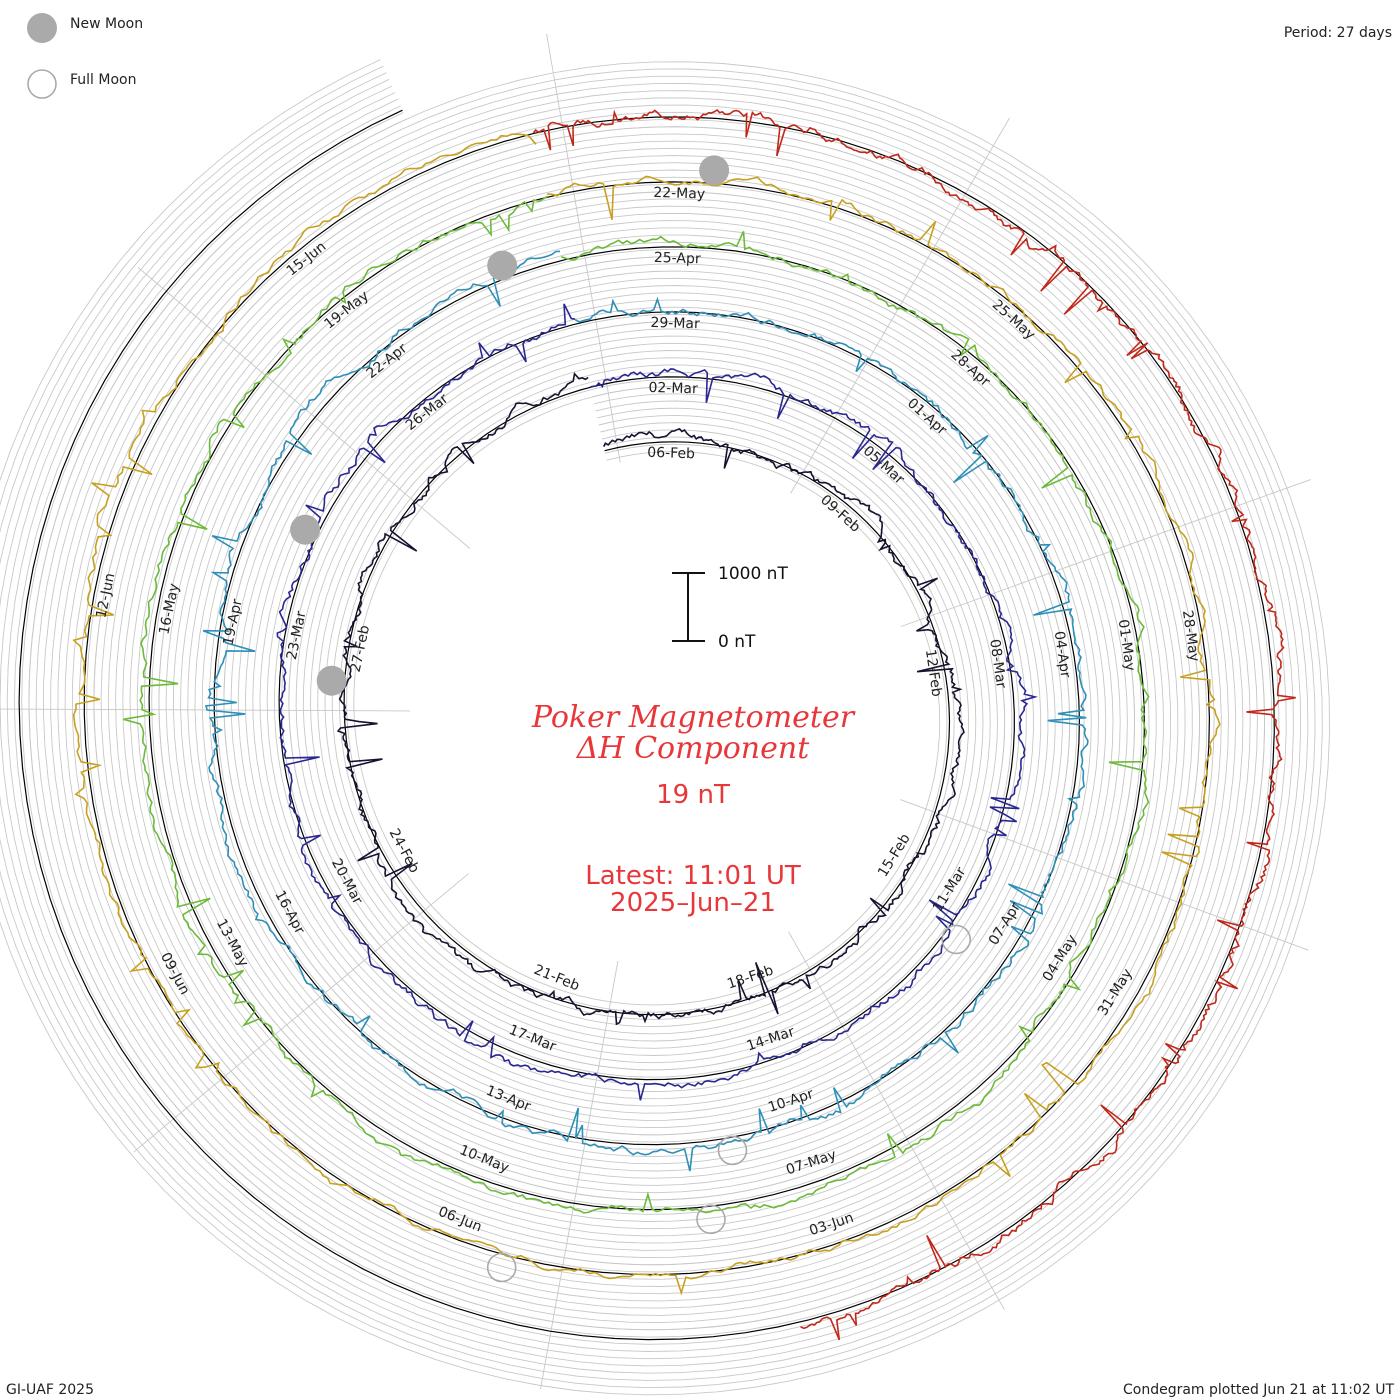  Describe the element at coordinates (693, 795) in the screenshot. I see `current-value: 19 nT` at that location.